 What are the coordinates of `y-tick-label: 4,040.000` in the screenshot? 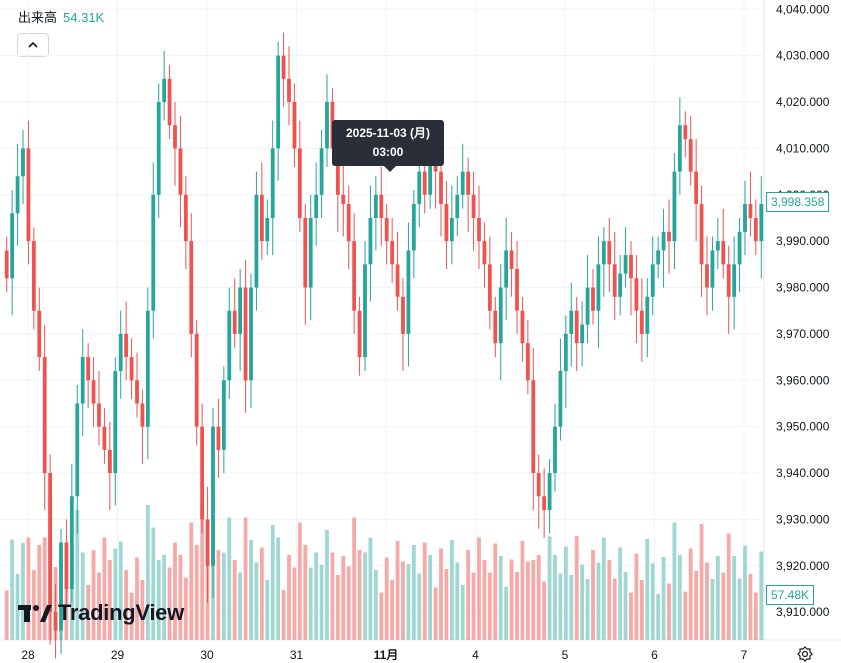 It's located at (803, 9).